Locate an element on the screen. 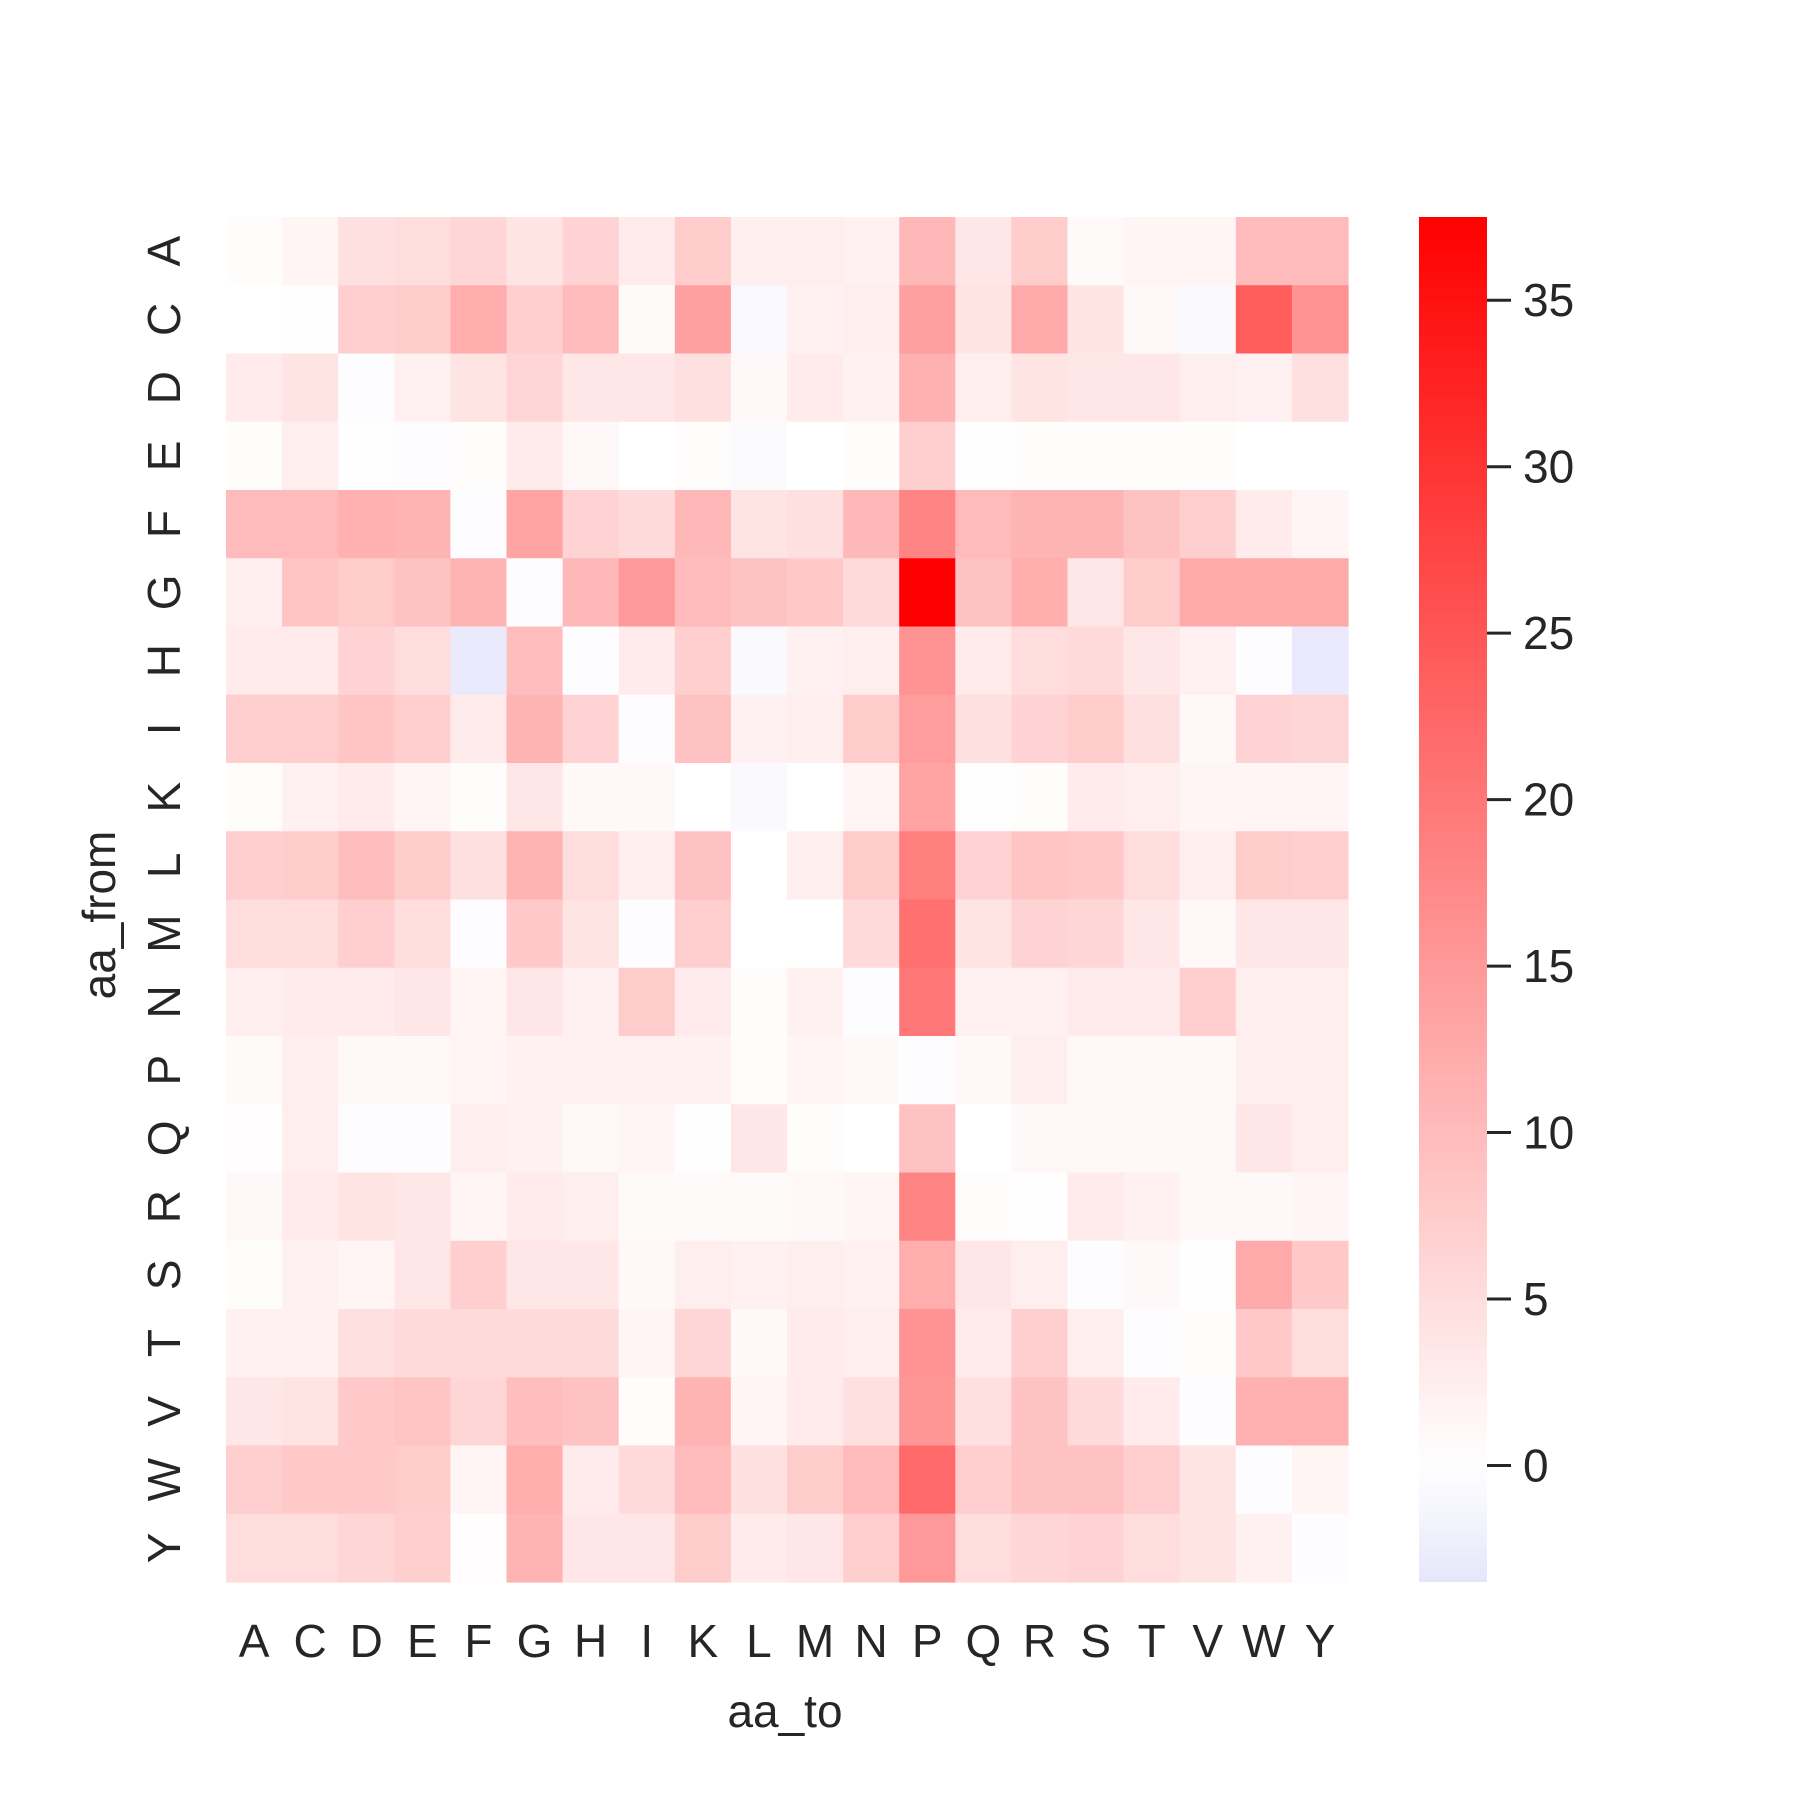  y-tick-label: V is located at coordinates (164, 1411).